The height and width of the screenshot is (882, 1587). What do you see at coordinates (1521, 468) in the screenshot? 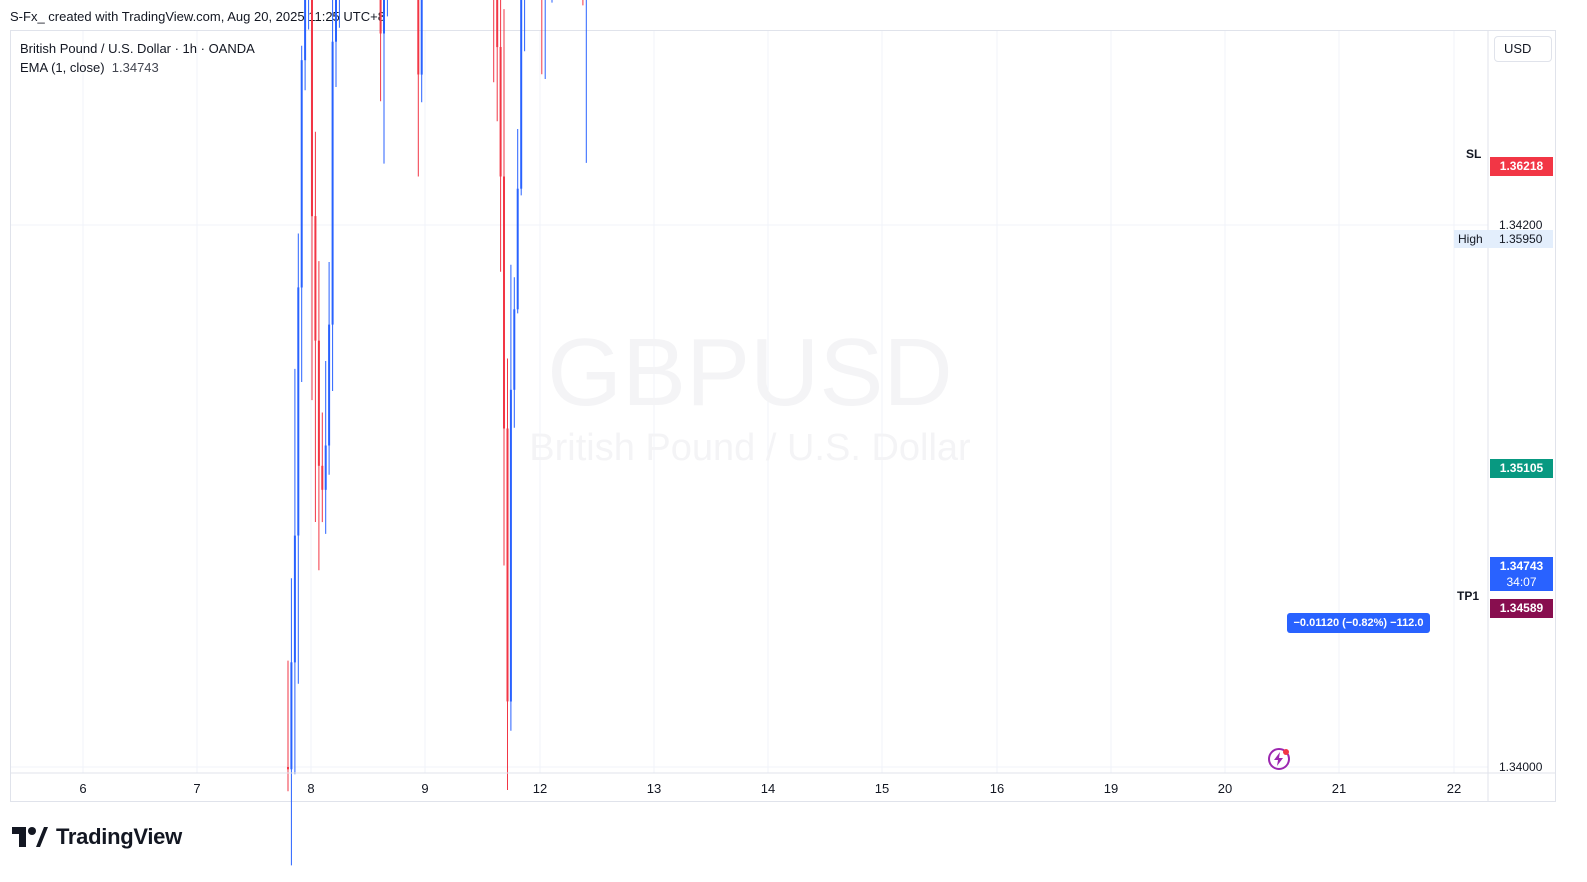
I see `entry-price-tag: 1.35105` at bounding box center [1521, 468].